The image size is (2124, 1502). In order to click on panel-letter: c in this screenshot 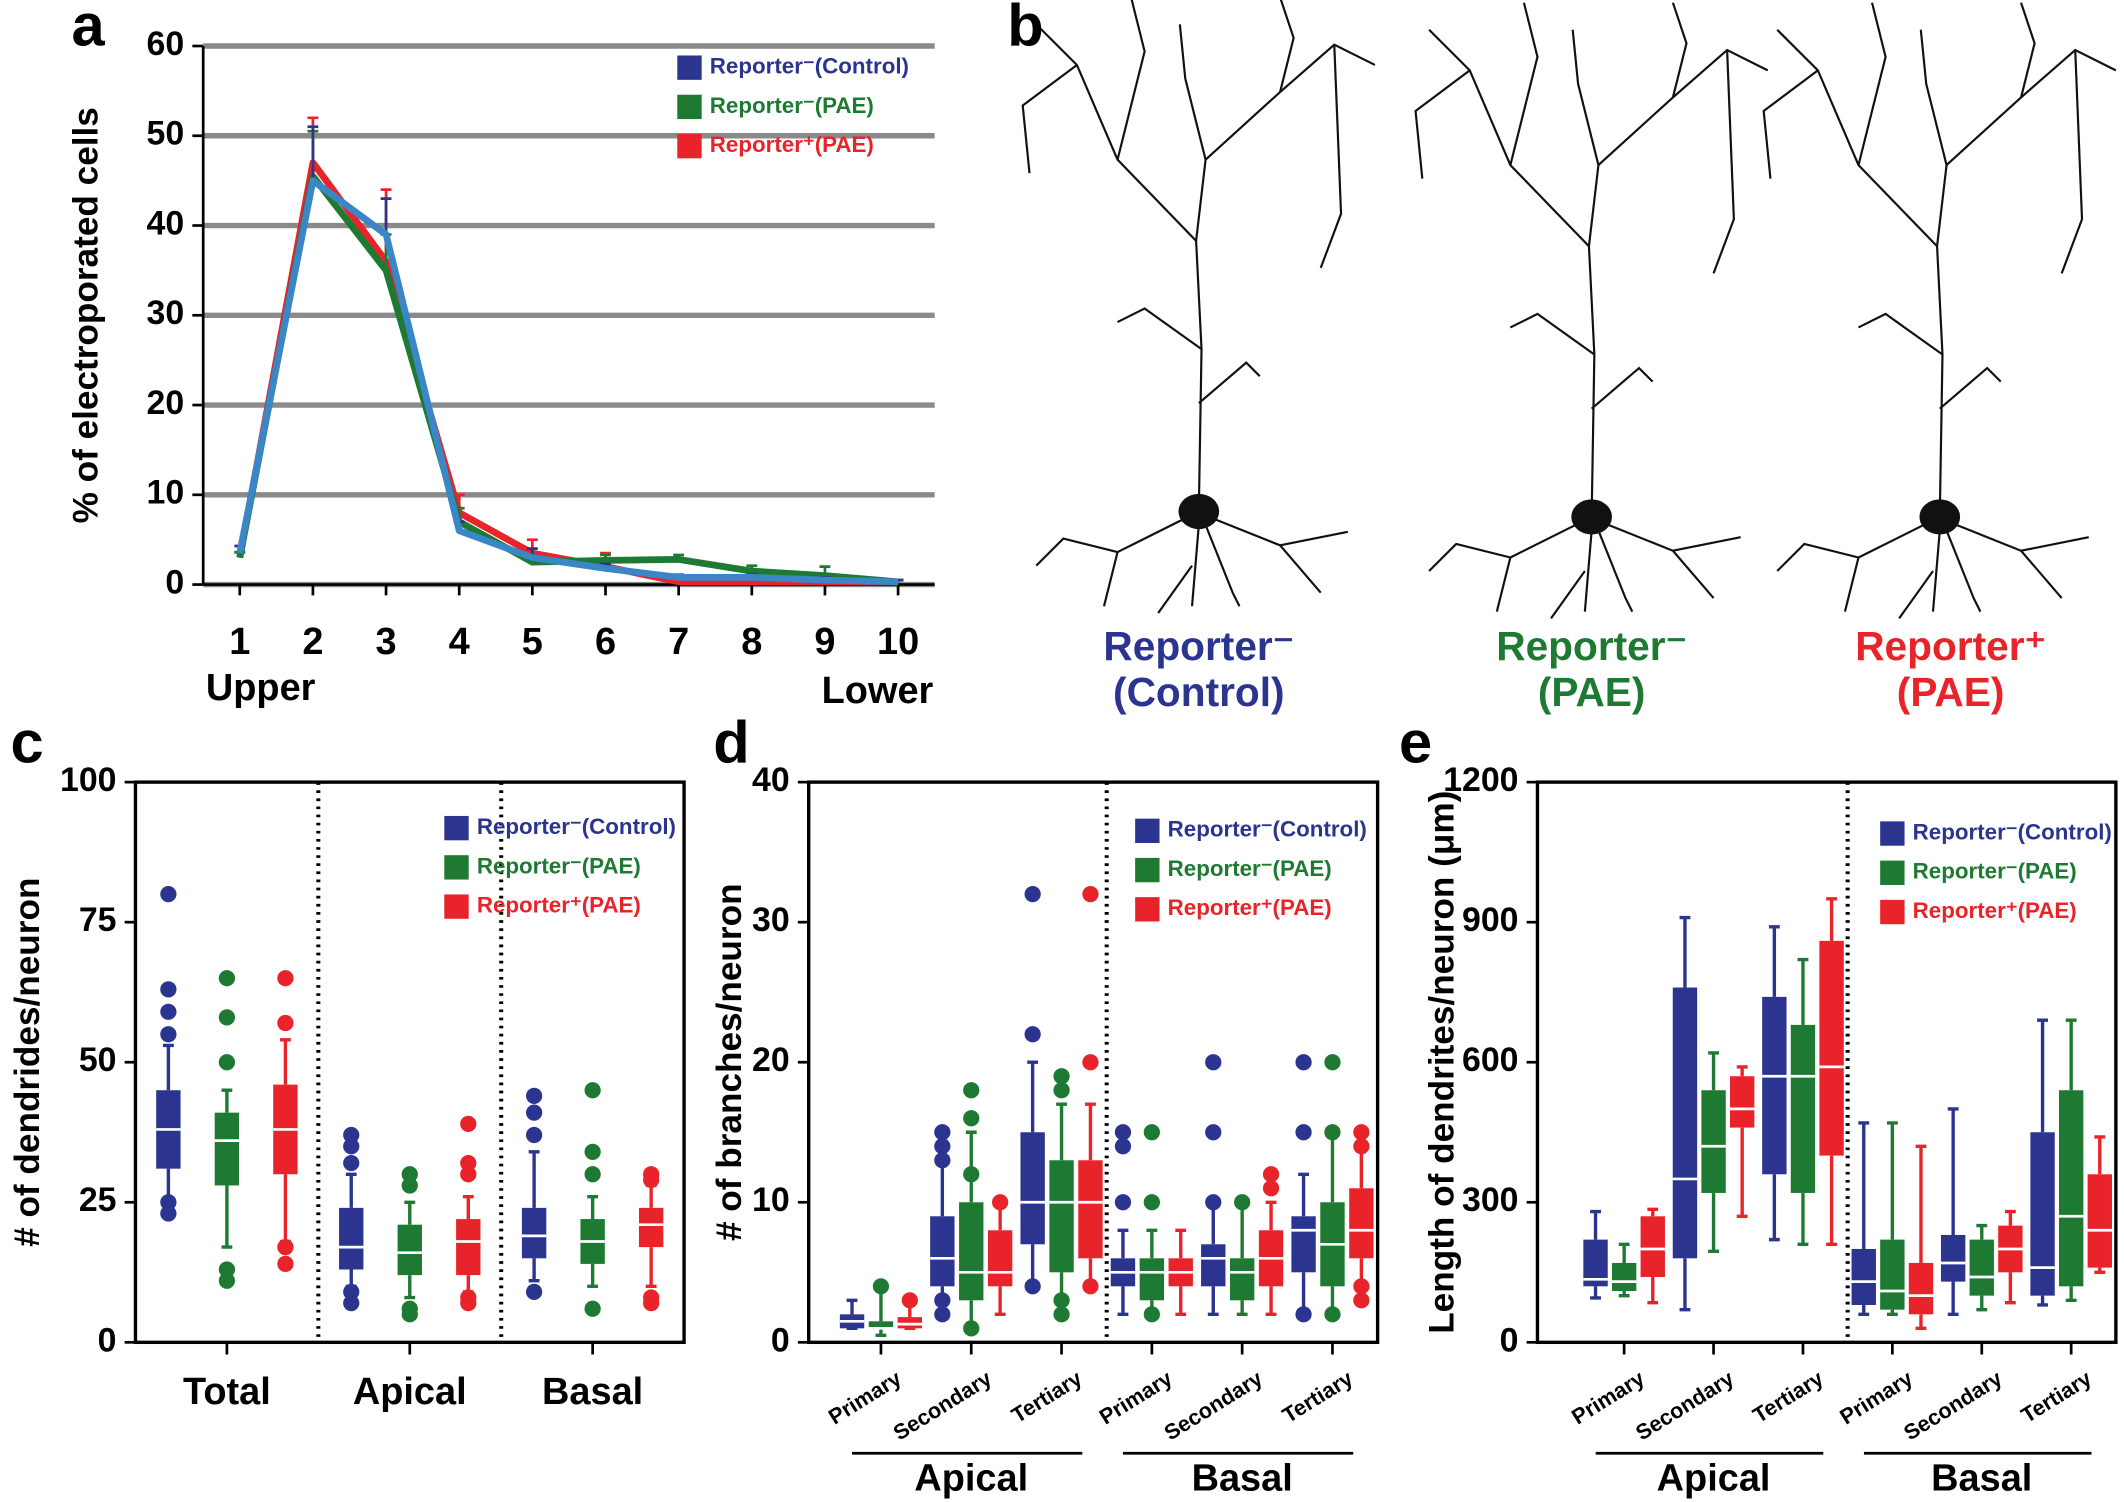, I will do `click(27, 742)`.